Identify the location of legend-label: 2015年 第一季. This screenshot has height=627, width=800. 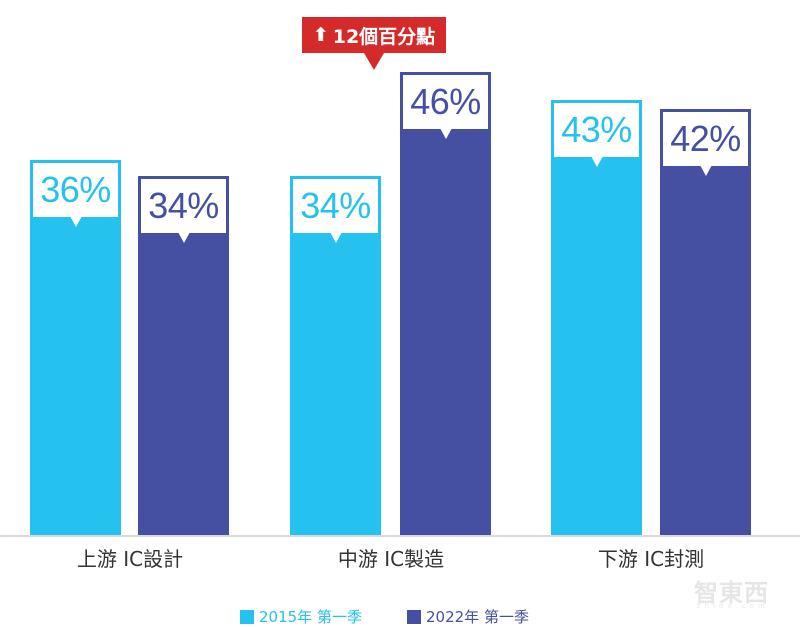
(310, 617).